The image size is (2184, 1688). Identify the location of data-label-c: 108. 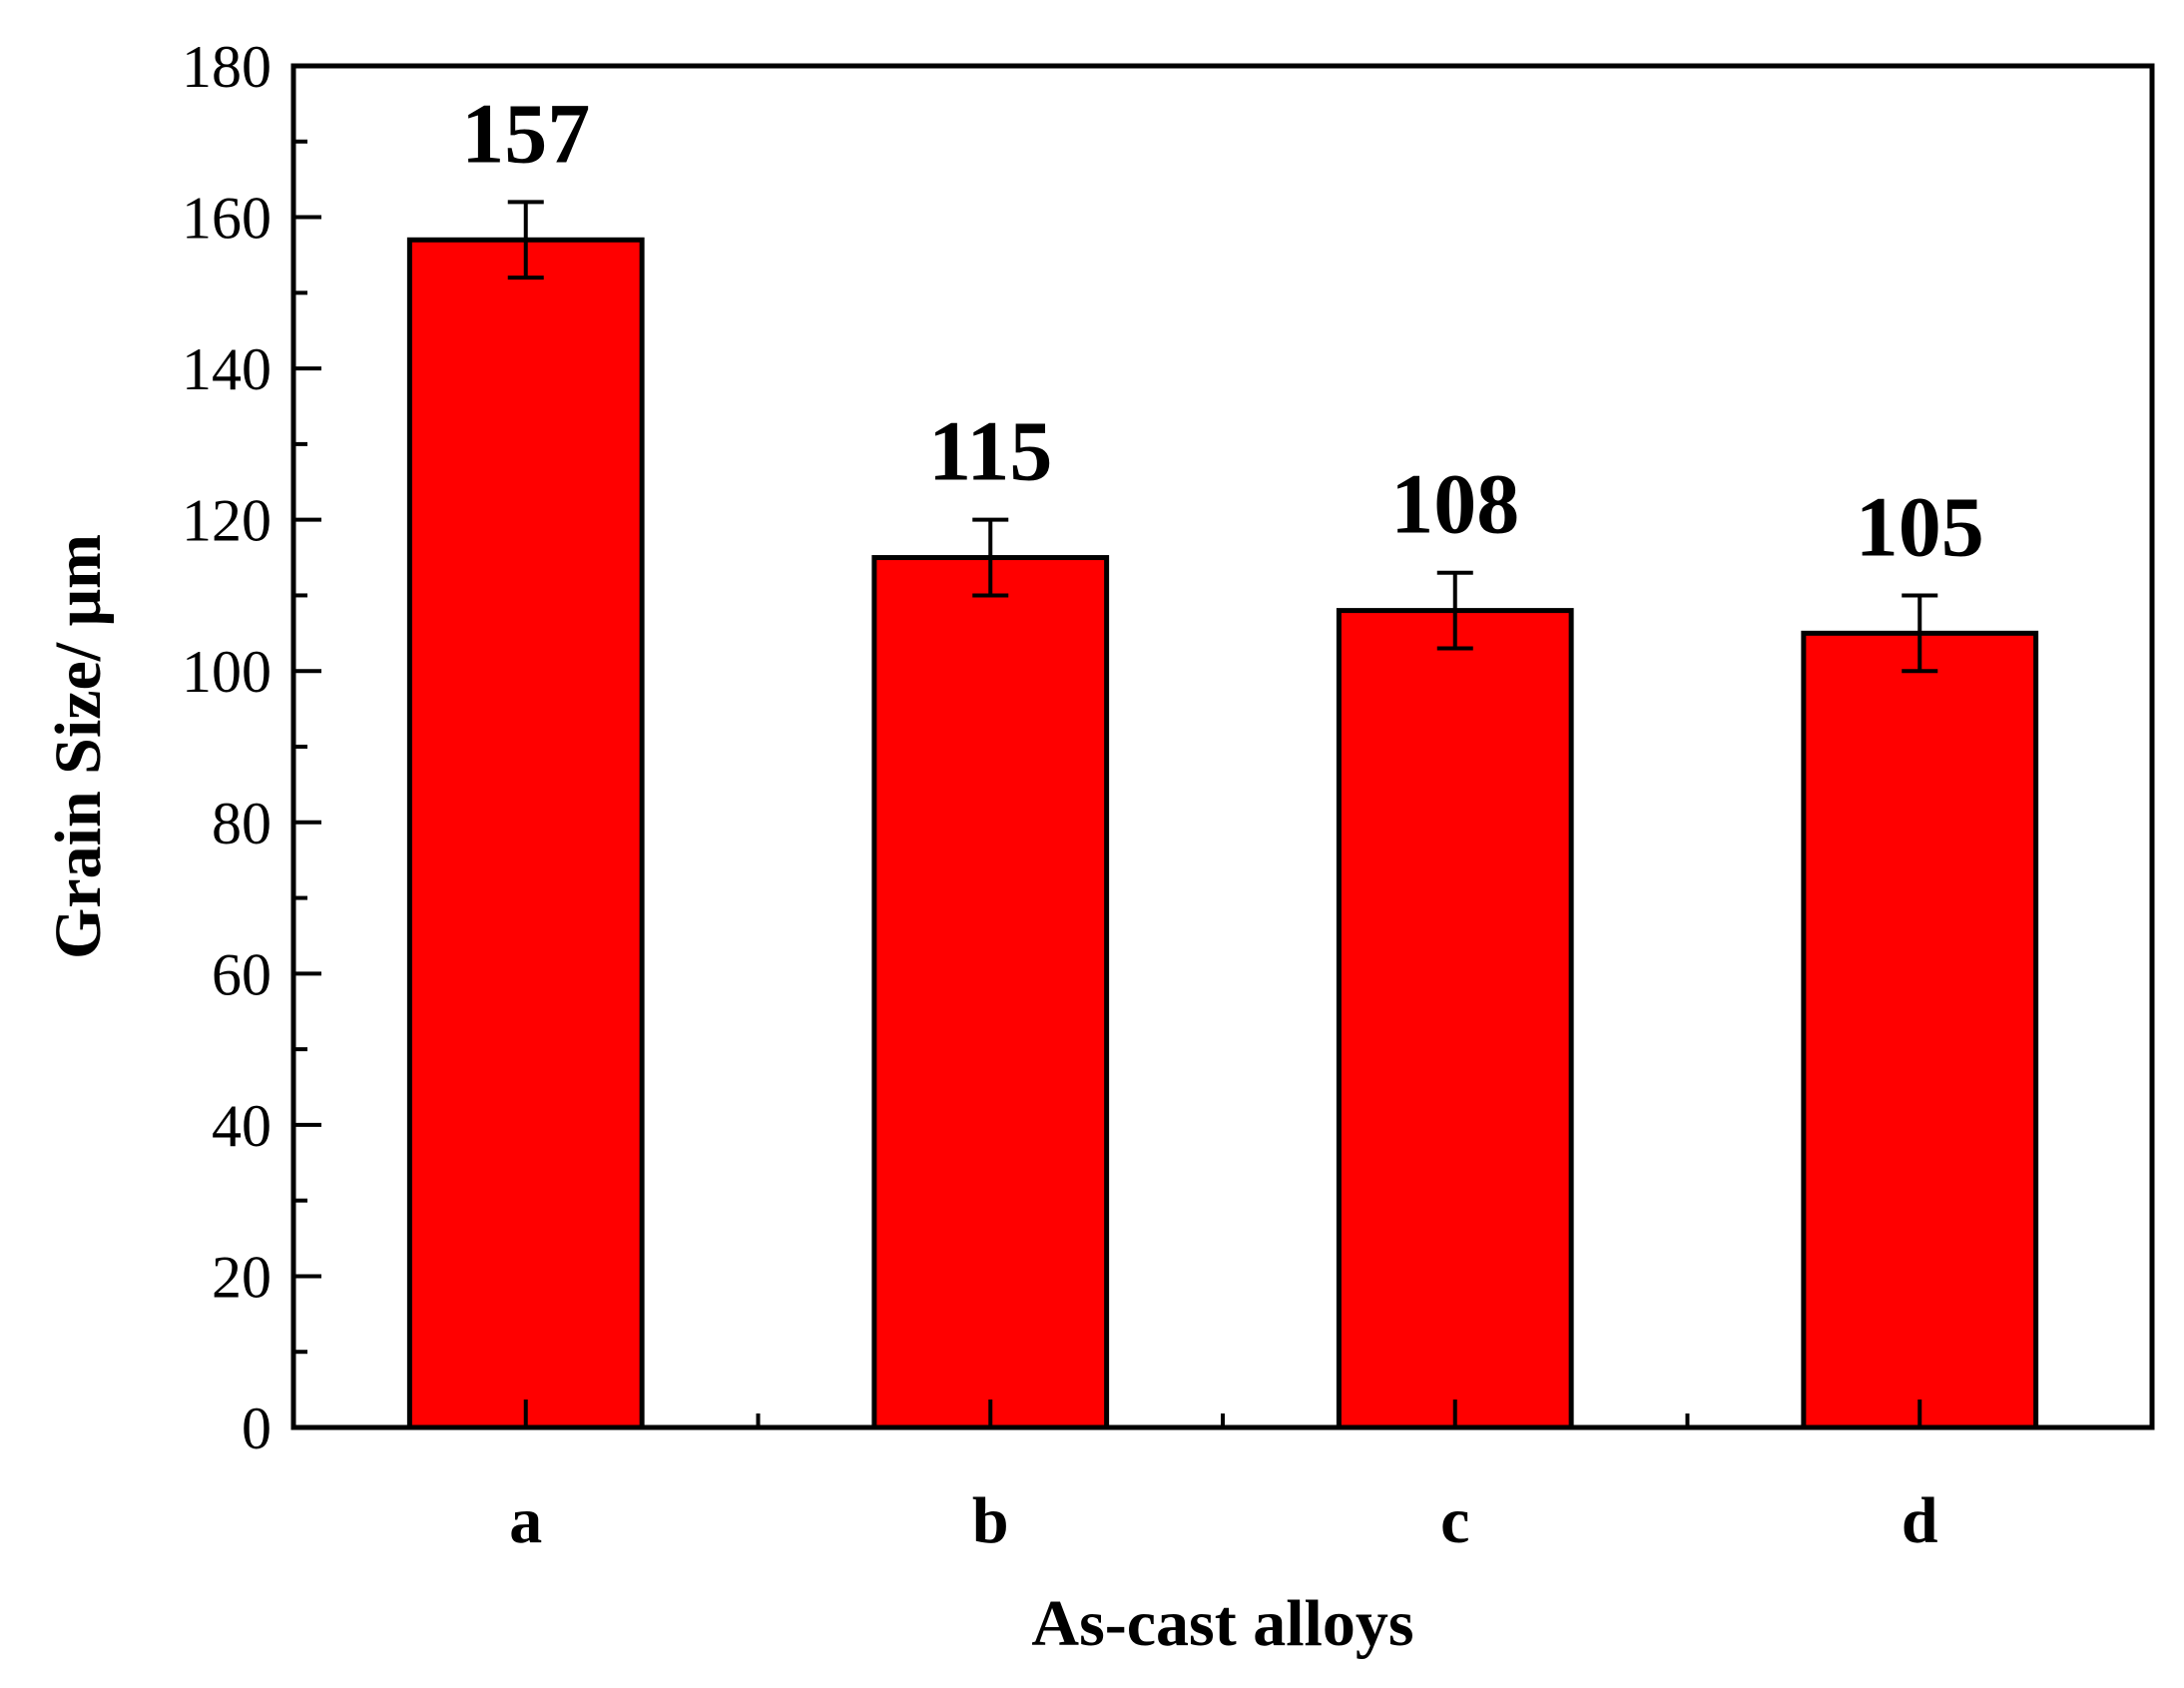
(1454, 504).